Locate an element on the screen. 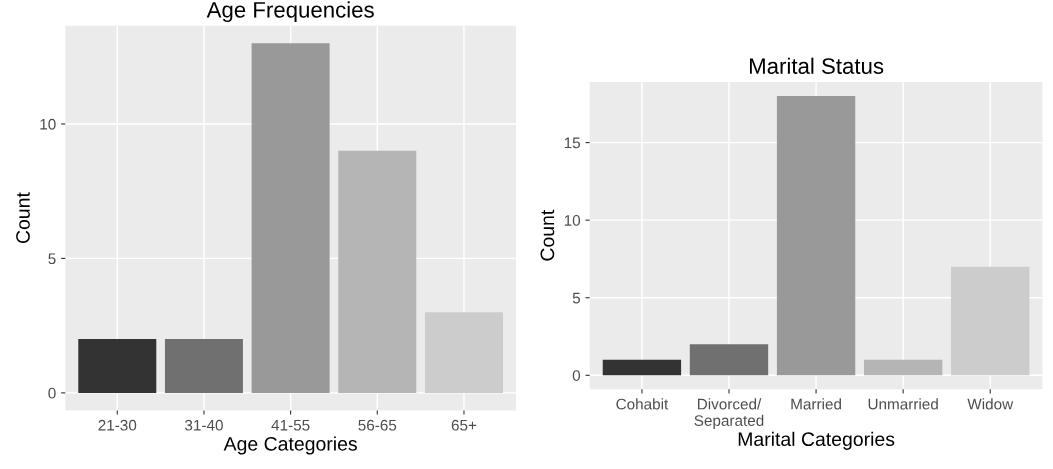 This screenshot has width=1053, height=469. x-tick-label: Cohabit is located at coordinates (642, 404).